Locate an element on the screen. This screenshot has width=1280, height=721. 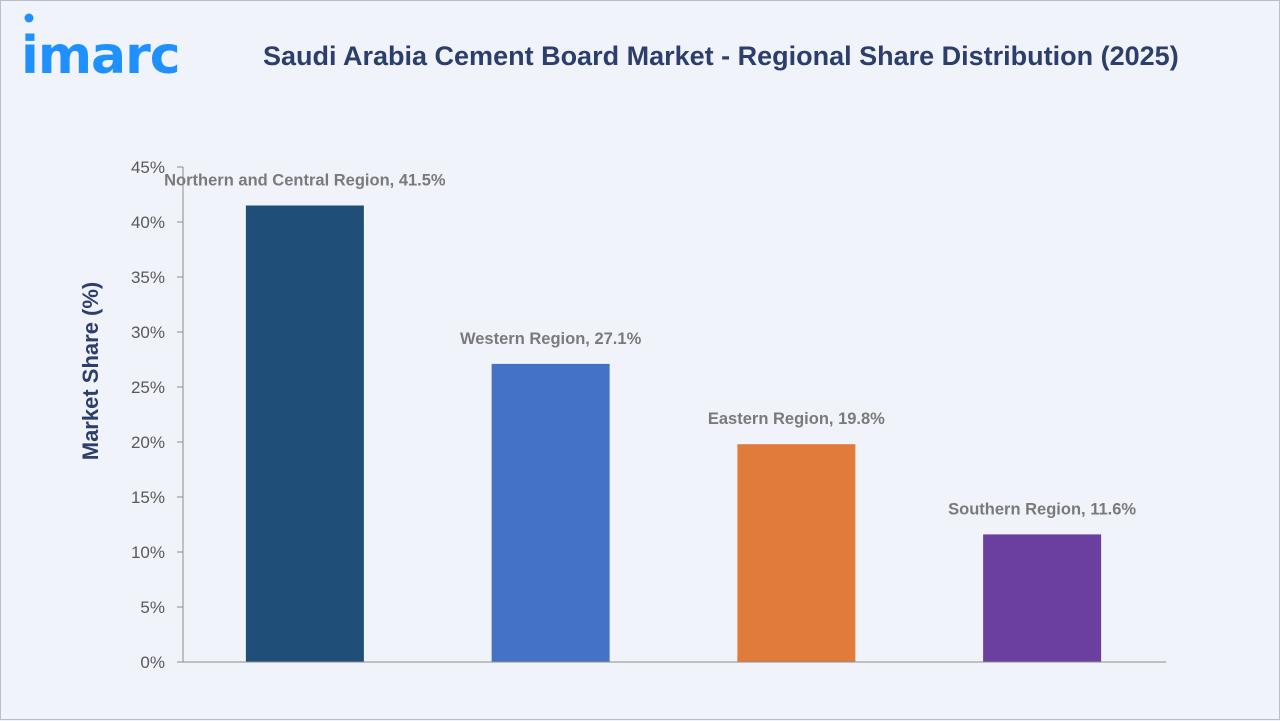
y-tick-label: 30% is located at coordinates (148, 332).